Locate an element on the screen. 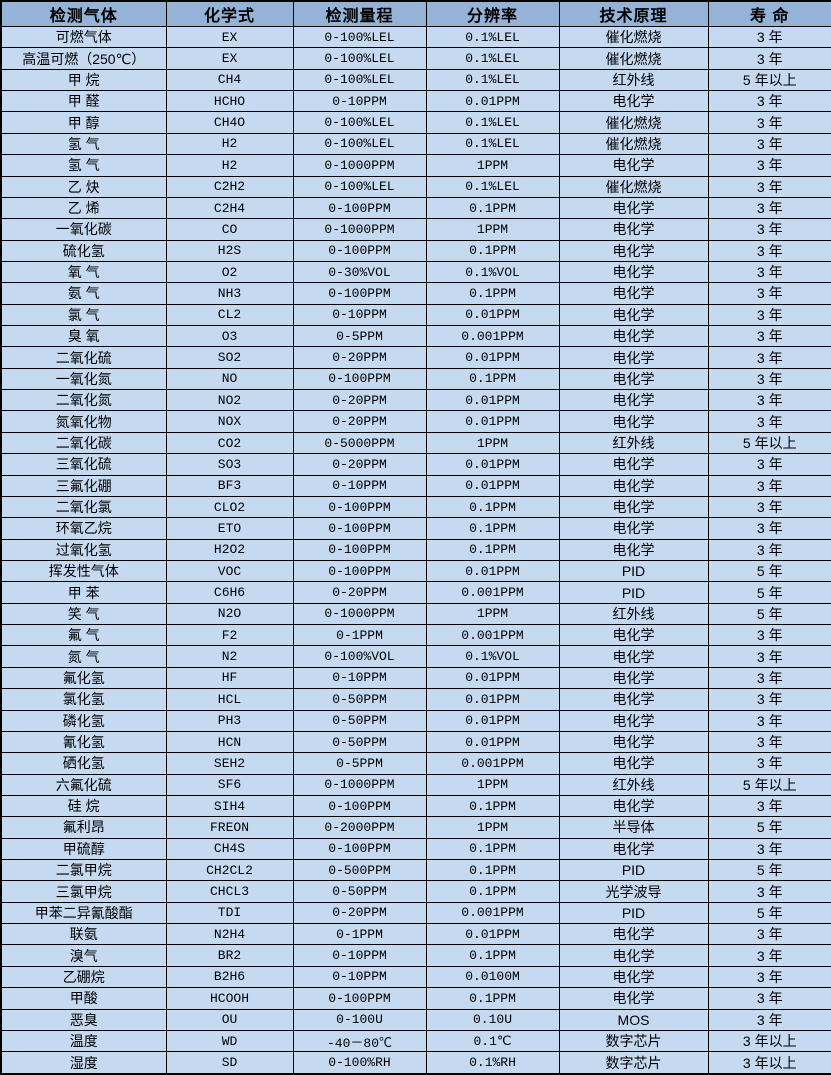 This screenshot has height=1075, width=831. cell-gas-name: 氟化氢 is located at coordinates (83, 678).